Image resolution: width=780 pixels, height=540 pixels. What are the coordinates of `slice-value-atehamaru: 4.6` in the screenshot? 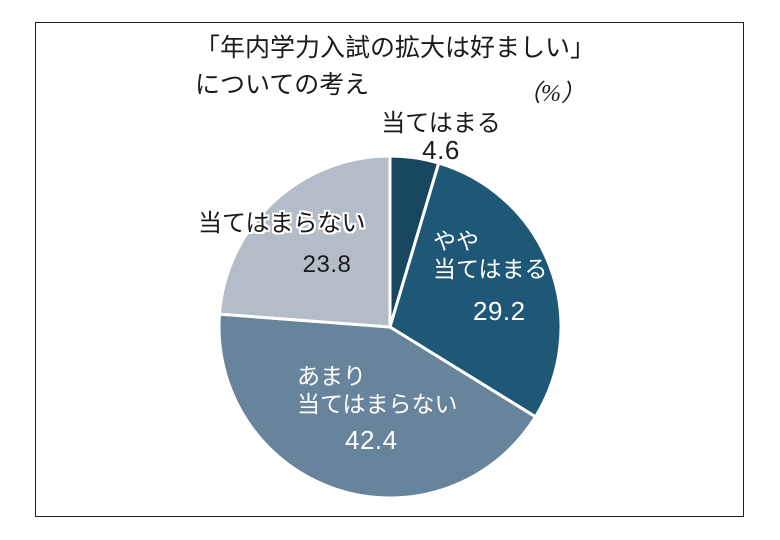 It's located at (441, 150).